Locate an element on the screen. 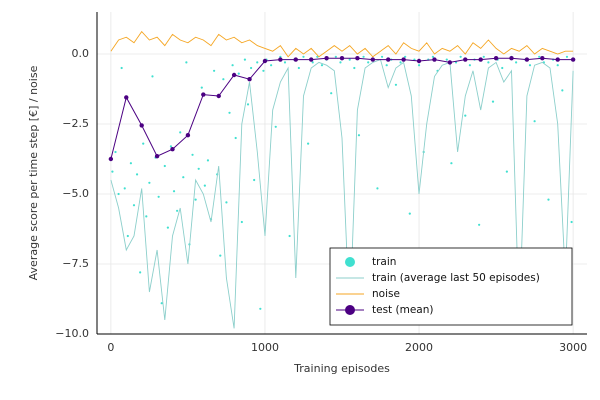 This screenshot has width=600, height=400. legend-box is located at coordinates (451, 286).